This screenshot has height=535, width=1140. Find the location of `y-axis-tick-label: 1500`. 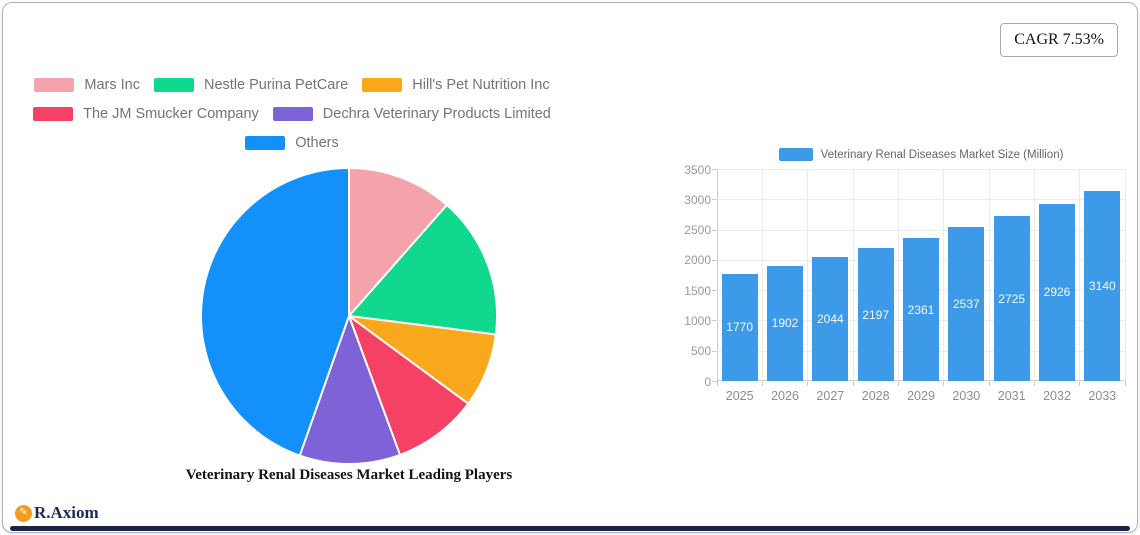

y-axis-tick-label: 1500 is located at coordinates (697, 290).